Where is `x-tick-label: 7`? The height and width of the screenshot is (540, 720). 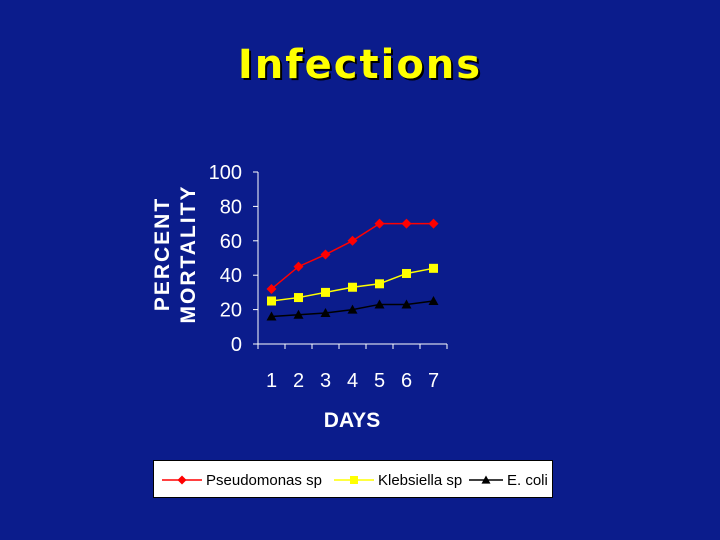 x-tick-label: 7 is located at coordinates (433, 381).